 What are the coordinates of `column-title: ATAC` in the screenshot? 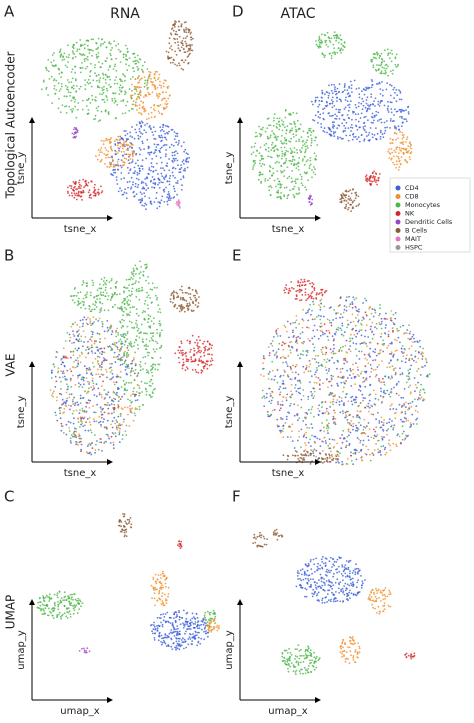 It's located at (297, 14).